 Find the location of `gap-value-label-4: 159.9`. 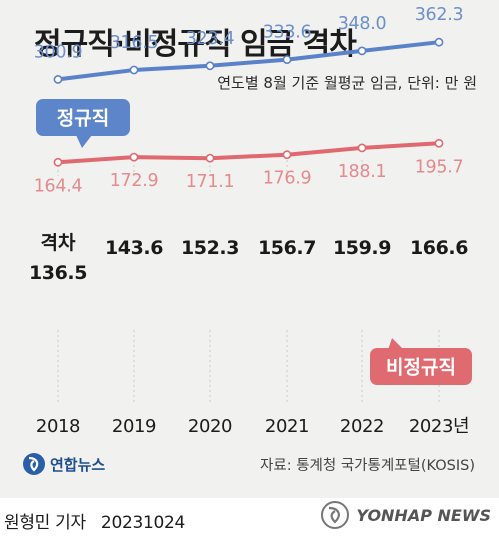

gap-value-label-4: 159.9 is located at coordinates (362, 248).